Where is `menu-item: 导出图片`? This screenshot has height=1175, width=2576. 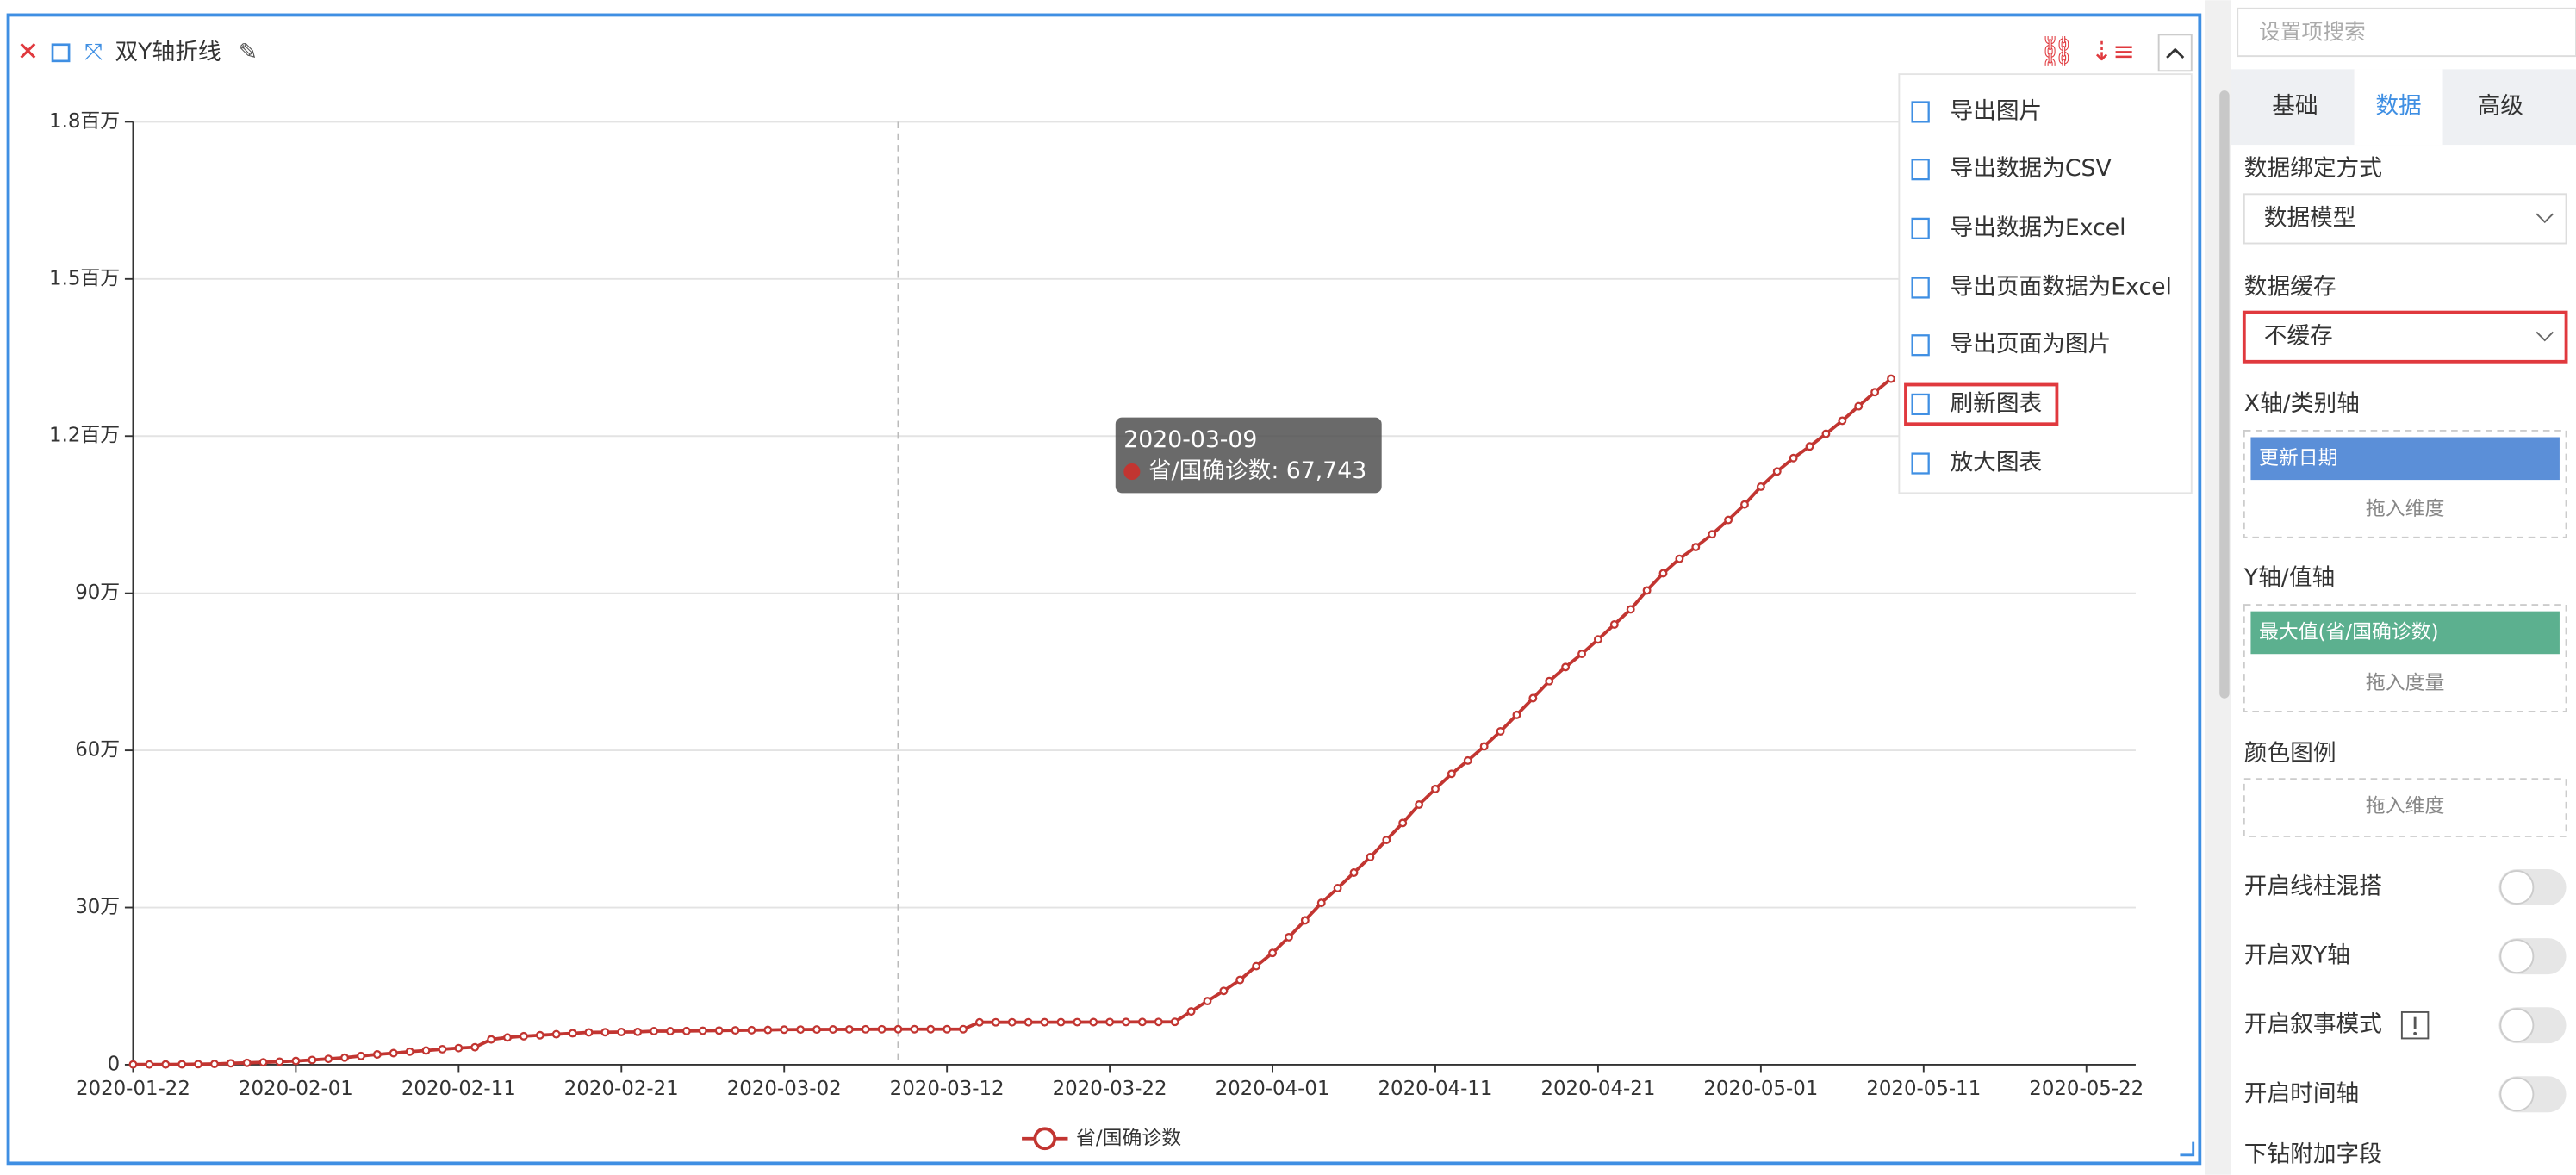 menu-item: 导出图片 is located at coordinates (1996, 110).